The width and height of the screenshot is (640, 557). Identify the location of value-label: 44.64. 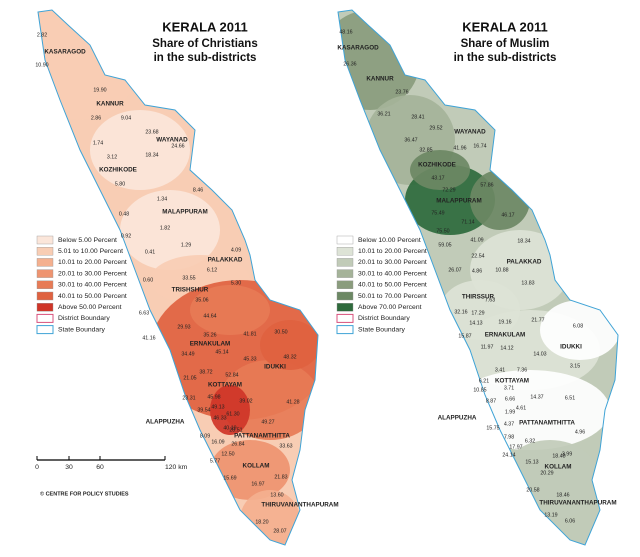
(209, 316).